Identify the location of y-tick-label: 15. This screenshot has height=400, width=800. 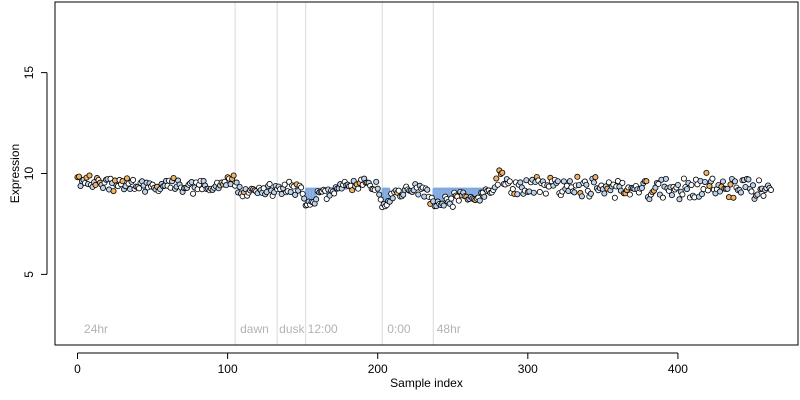
(29, 73).